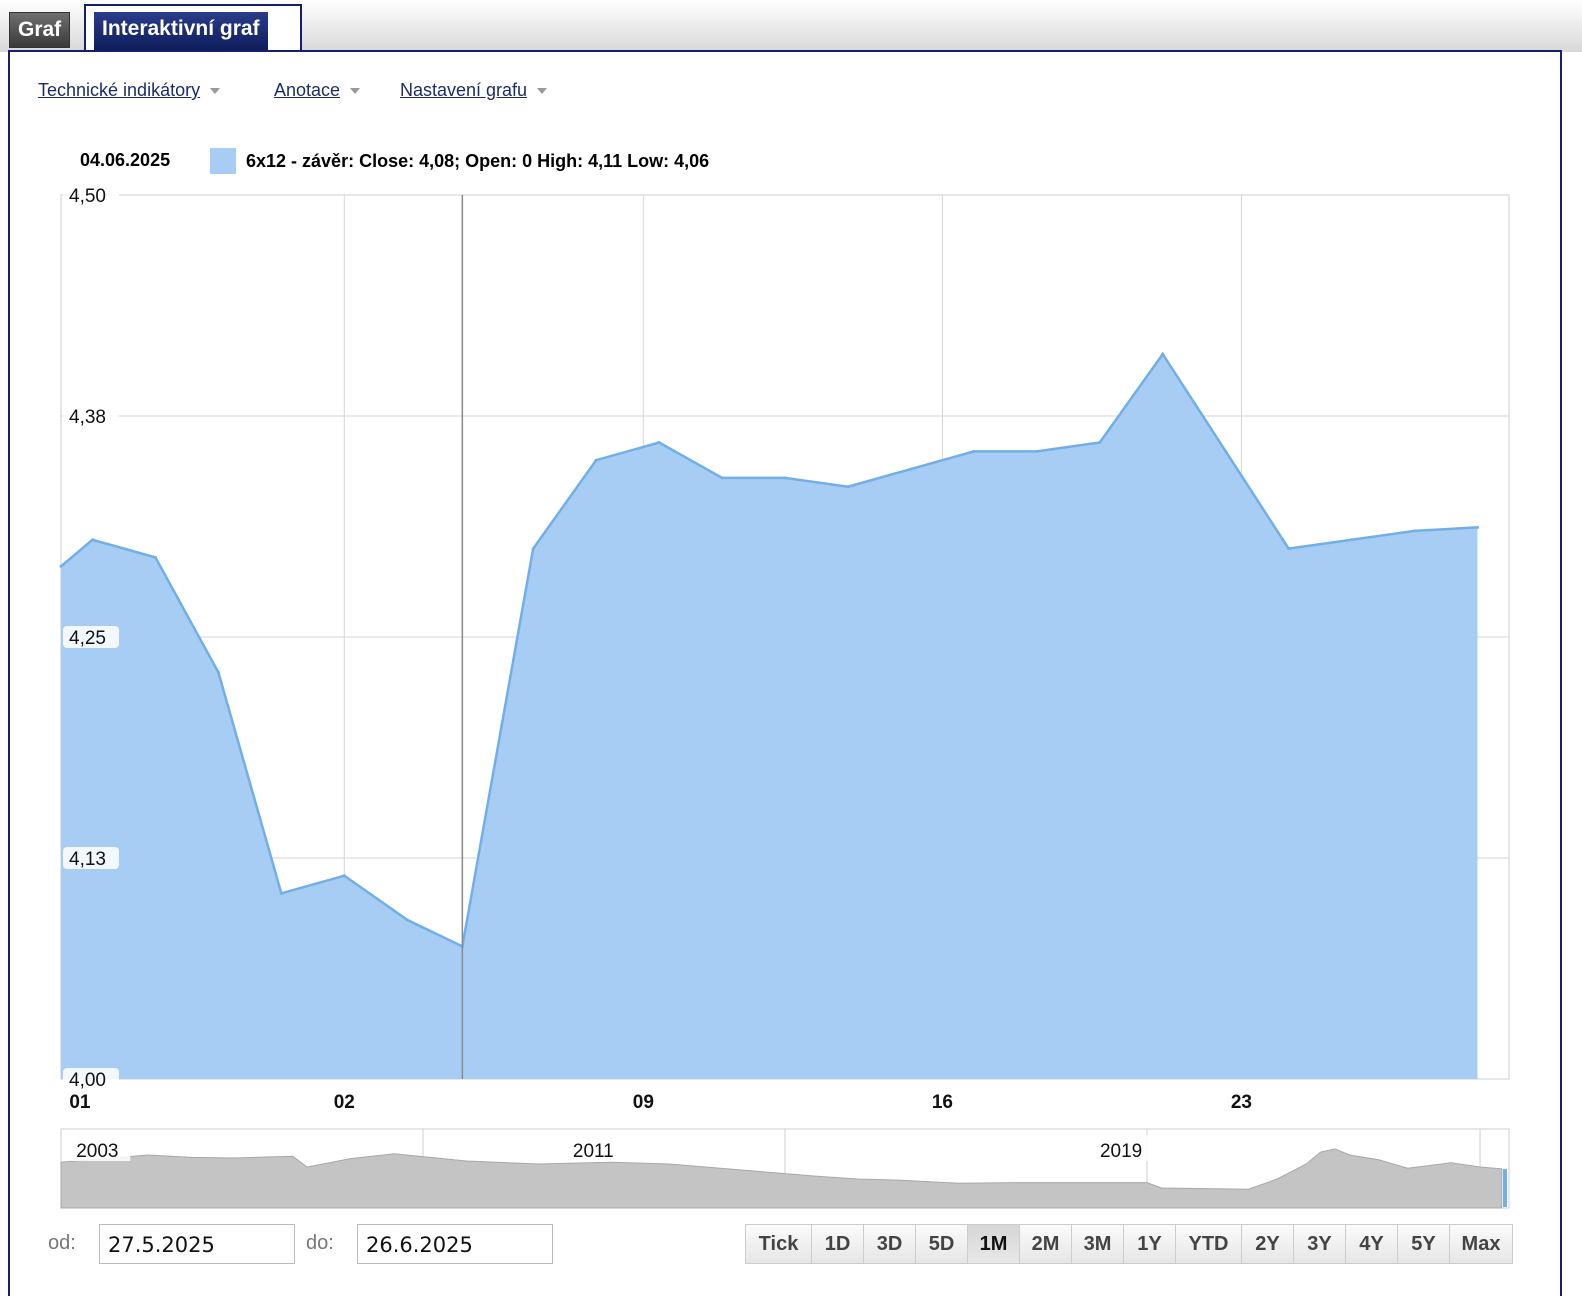  Describe the element at coordinates (1268, 1244) in the screenshot. I see `zoom-button-2y: 2Y` at that location.